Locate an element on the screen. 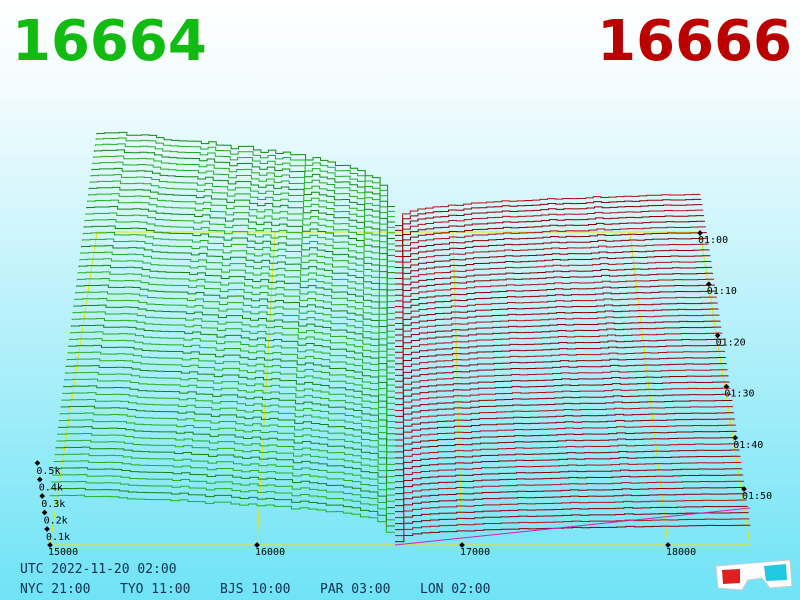  price-tick-label: 17000 is located at coordinates (475, 552).